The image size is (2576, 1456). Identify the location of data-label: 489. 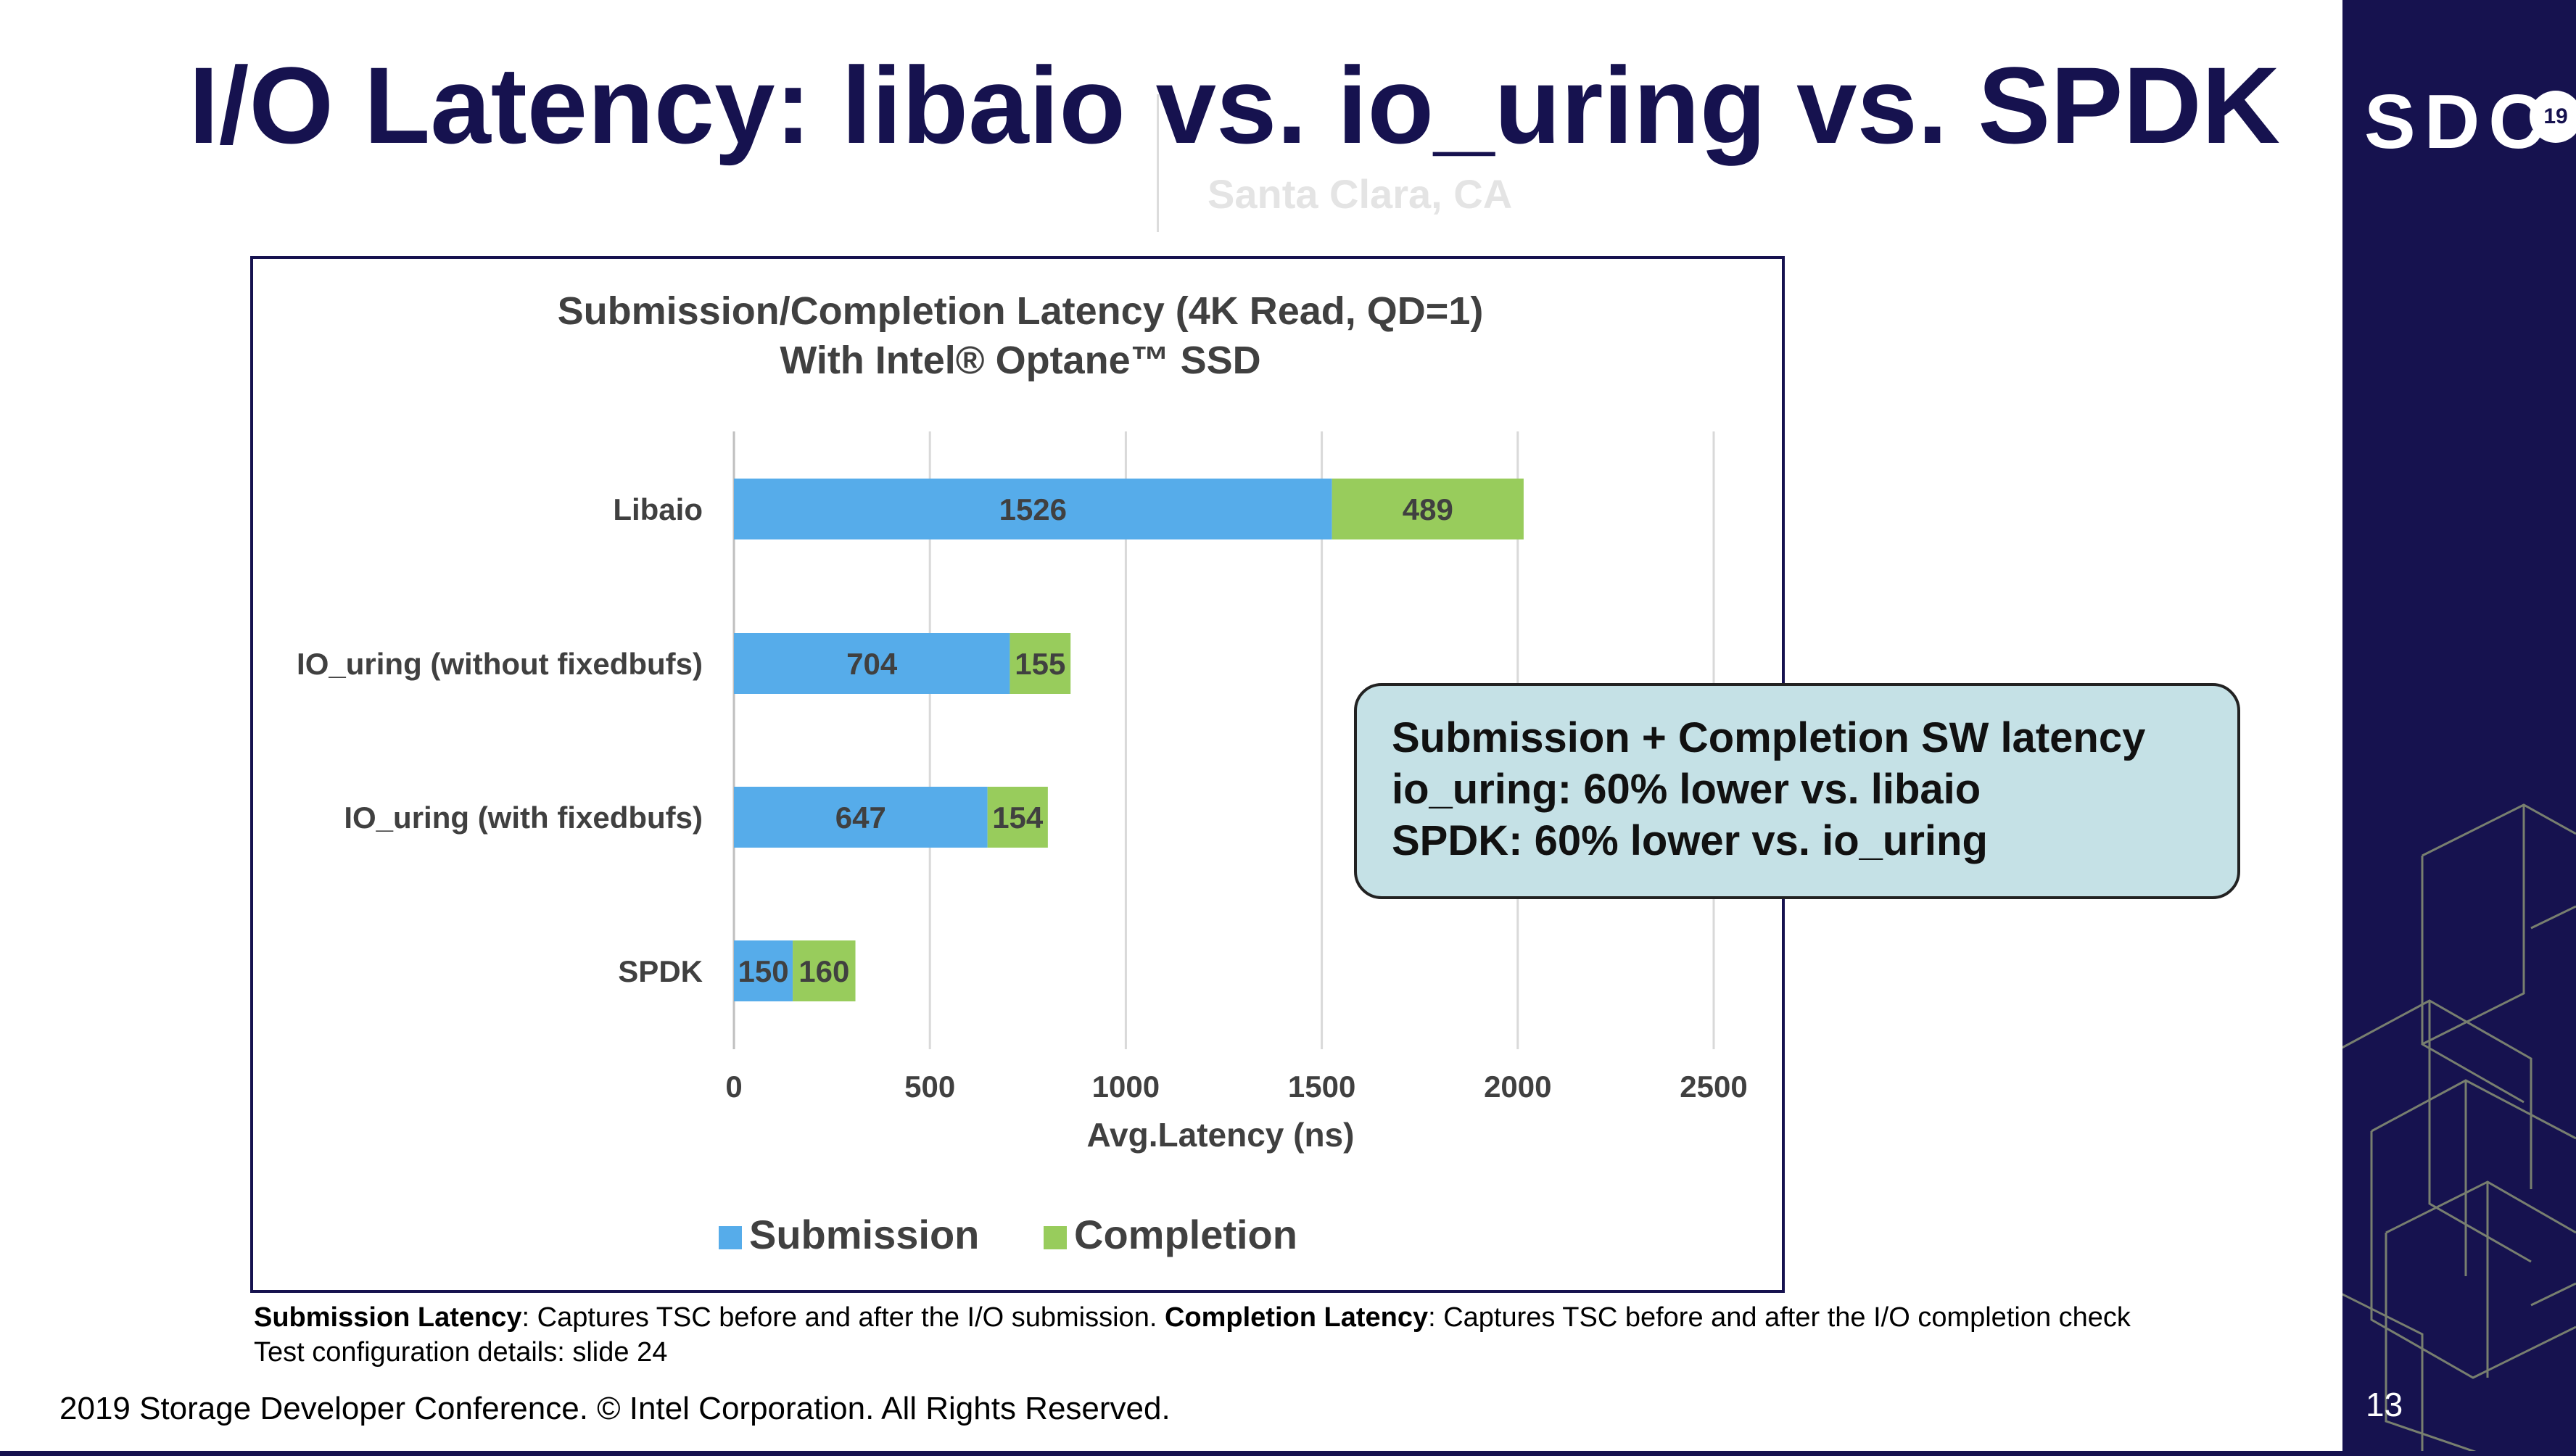
(1428, 509).